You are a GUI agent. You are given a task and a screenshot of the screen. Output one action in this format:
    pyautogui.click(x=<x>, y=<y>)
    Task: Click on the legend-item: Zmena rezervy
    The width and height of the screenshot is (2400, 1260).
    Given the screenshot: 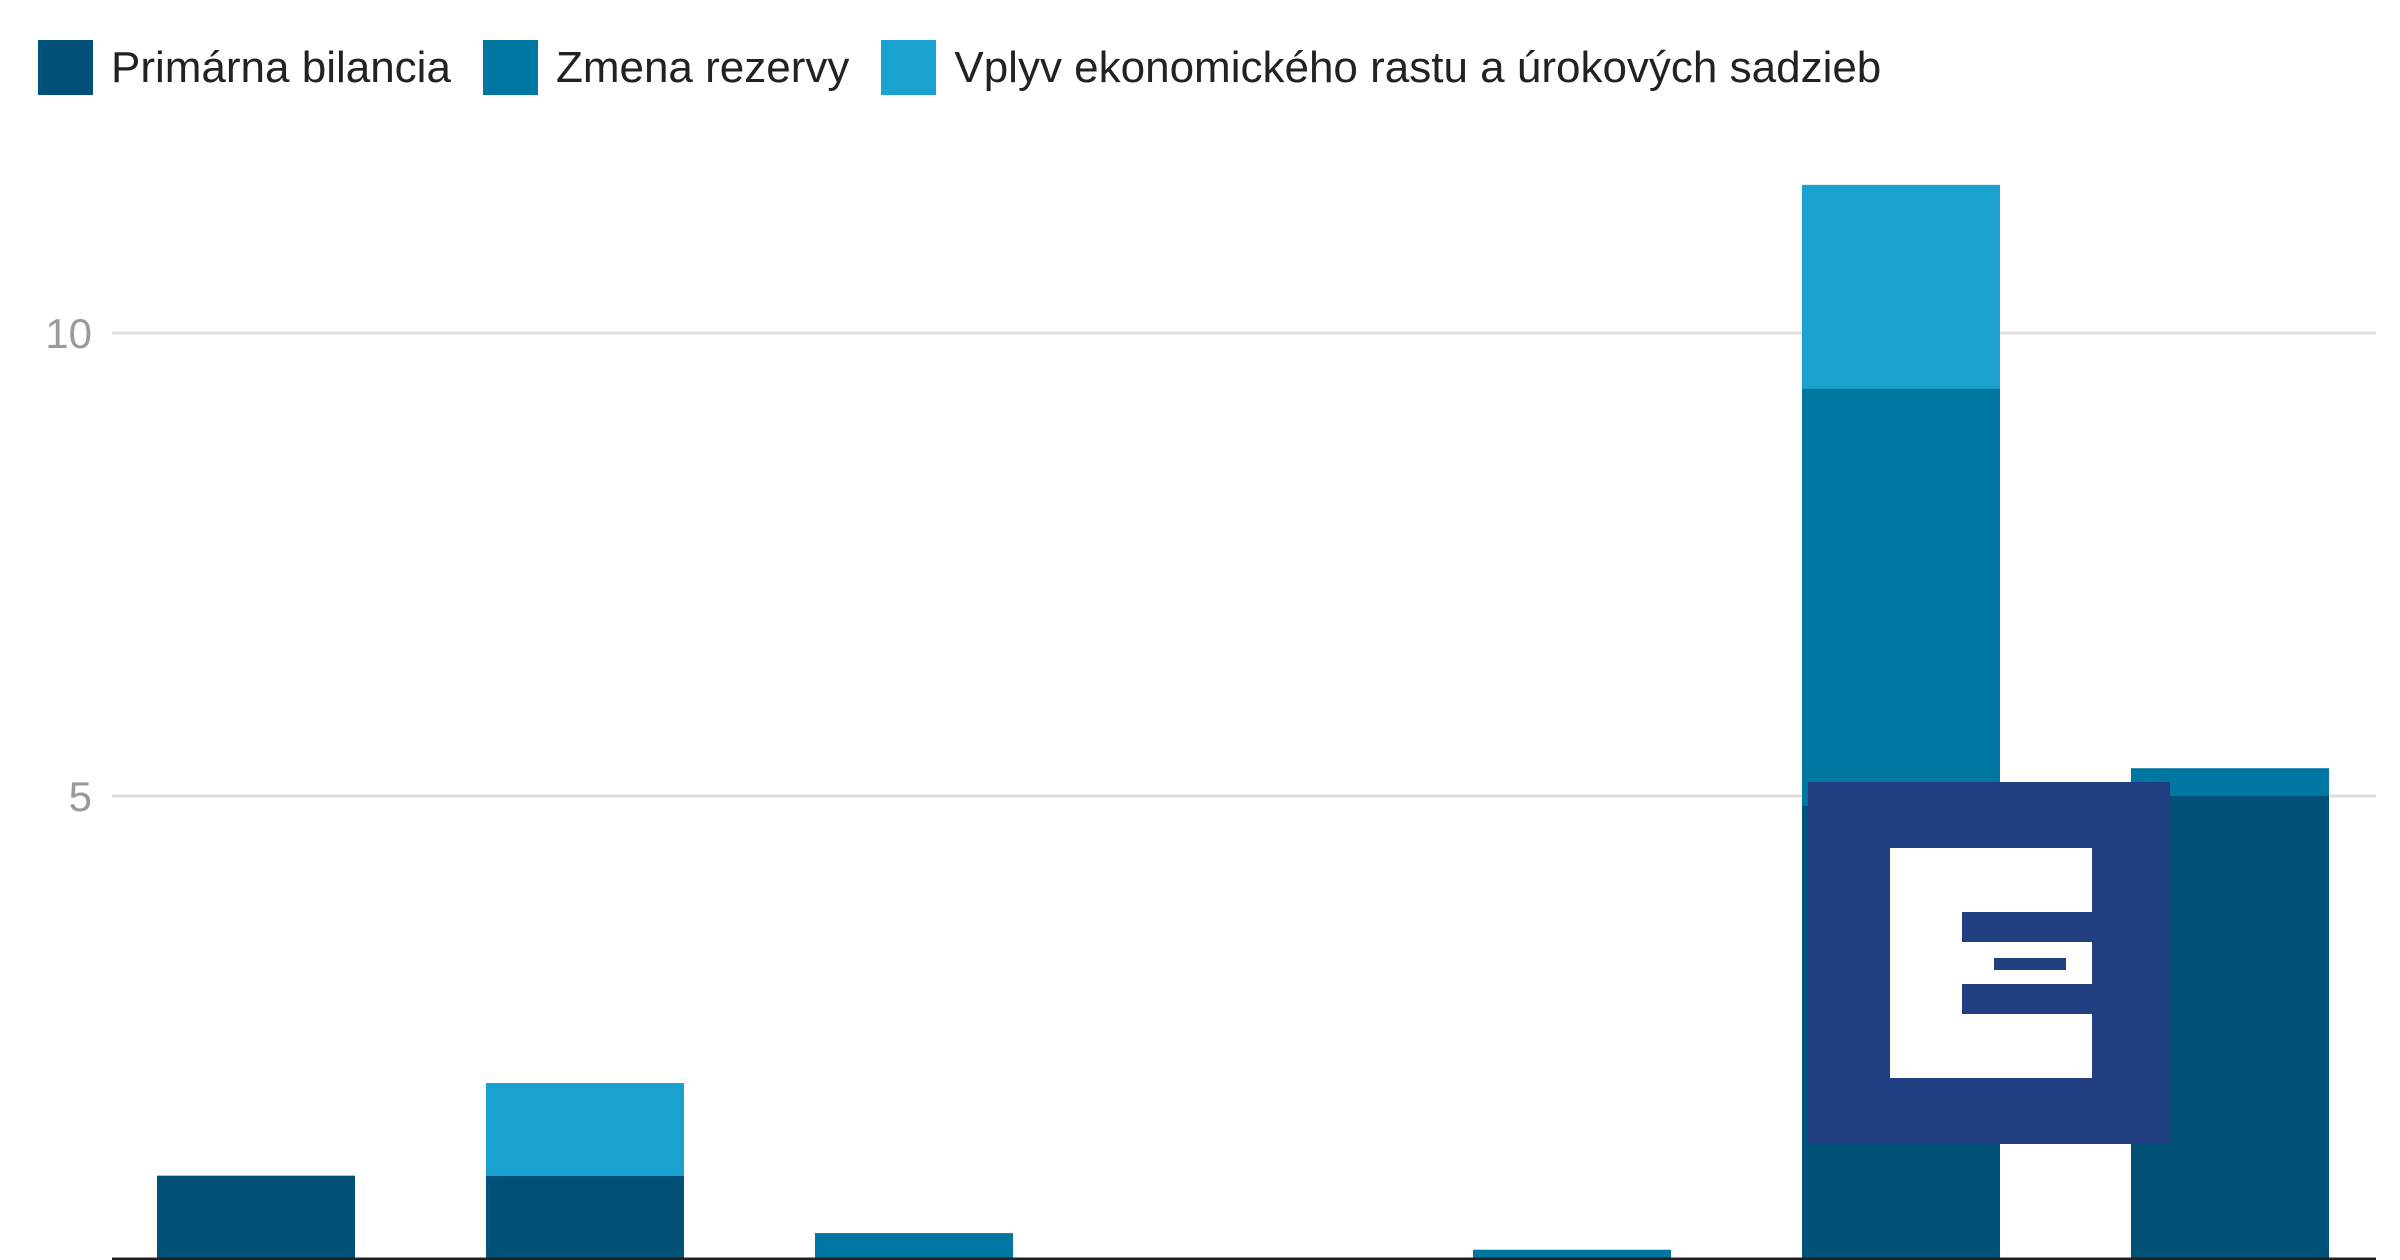 What is the action you would take?
    pyautogui.click(x=666, y=67)
    